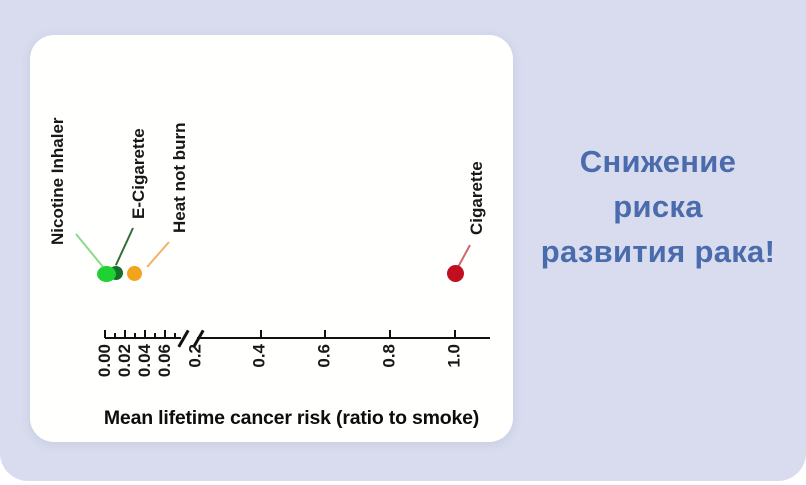  Describe the element at coordinates (455, 334) in the screenshot. I see `x-axis-major-tick-1.0` at that location.